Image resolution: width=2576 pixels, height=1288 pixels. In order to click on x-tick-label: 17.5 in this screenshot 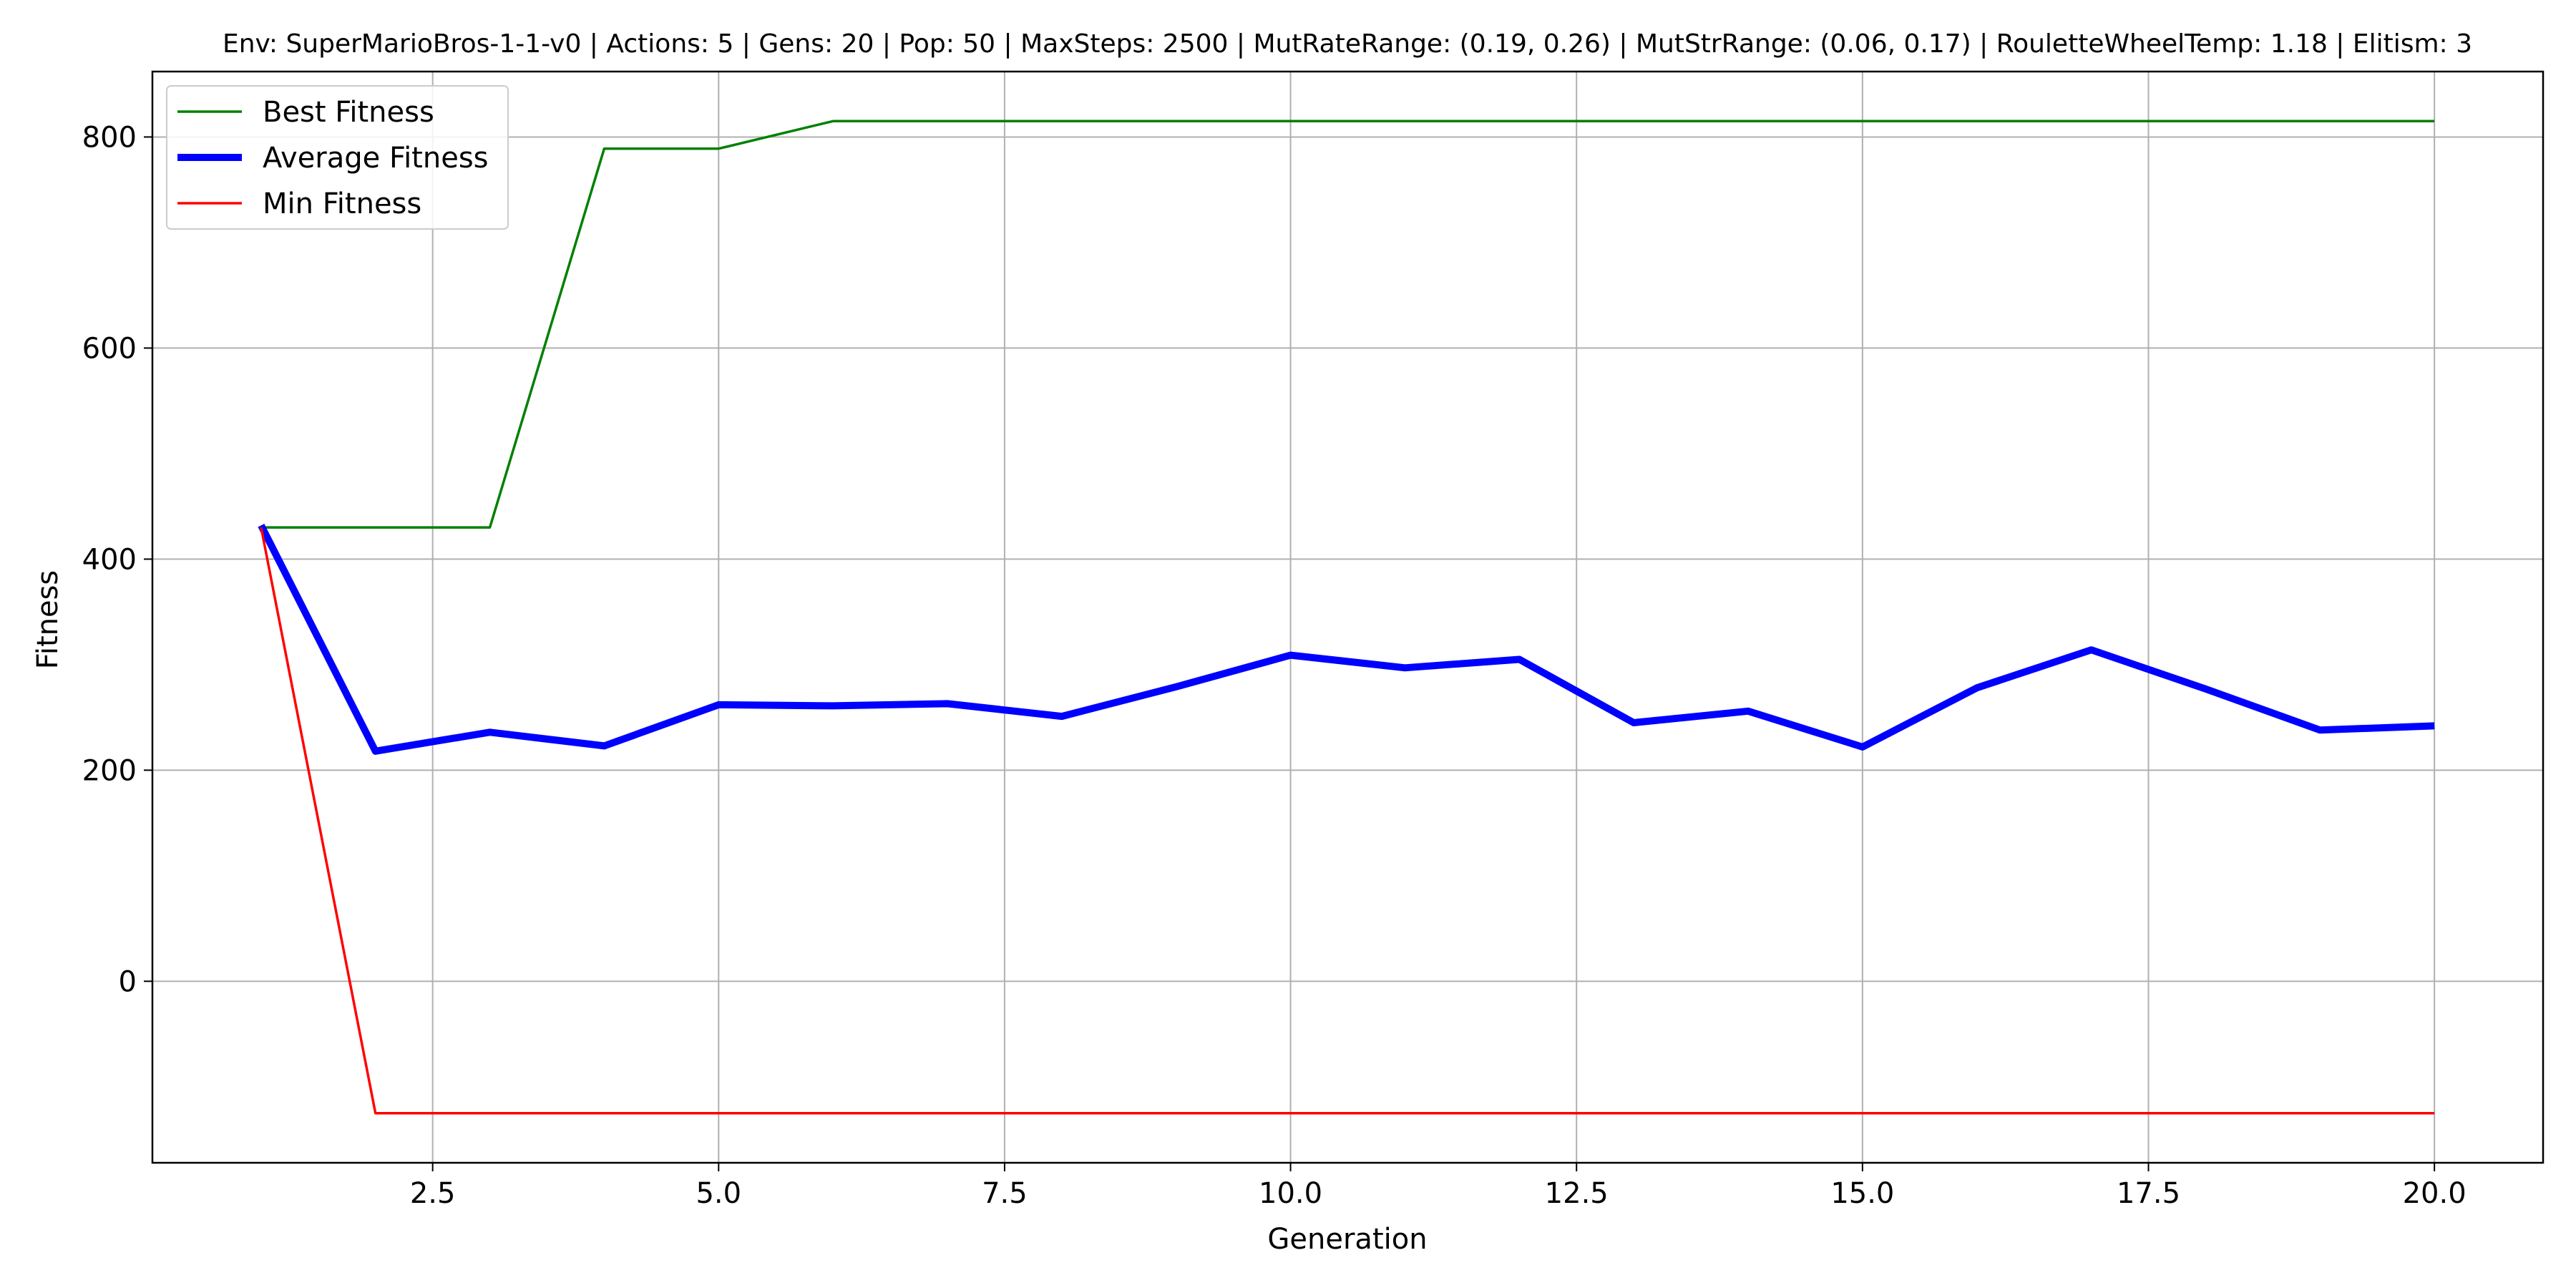, I will do `click(2148, 1193)`.